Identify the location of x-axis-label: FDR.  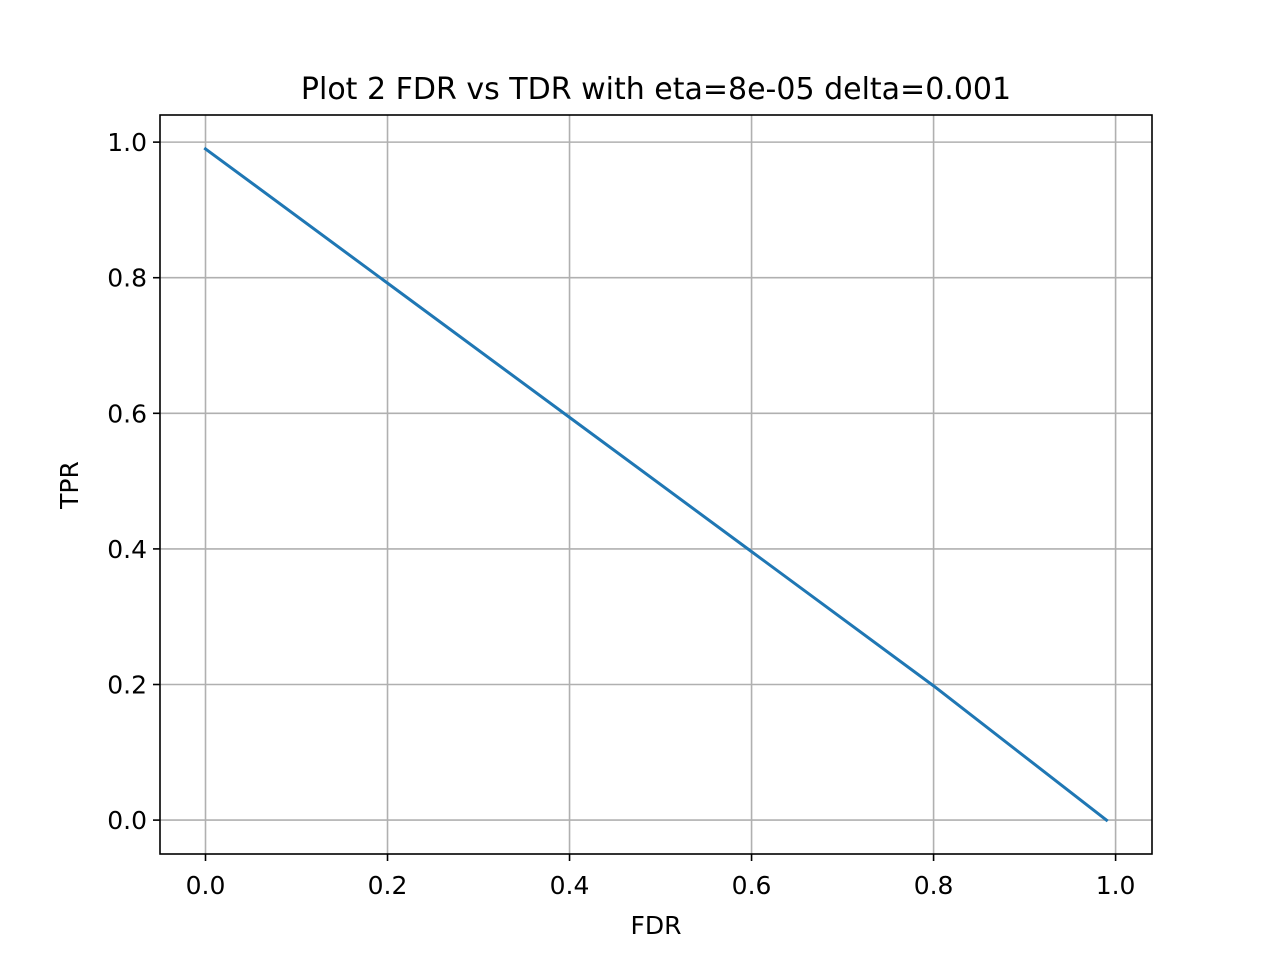
(655, 925).